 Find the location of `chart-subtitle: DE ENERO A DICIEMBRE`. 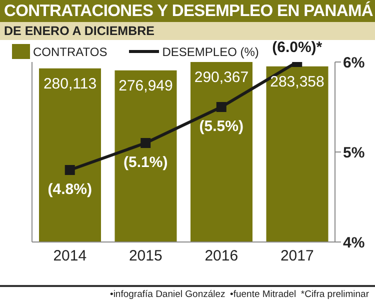

chart-subtitle: DE ENERO A DICIEMBRE is located at coordinates (187, 31).